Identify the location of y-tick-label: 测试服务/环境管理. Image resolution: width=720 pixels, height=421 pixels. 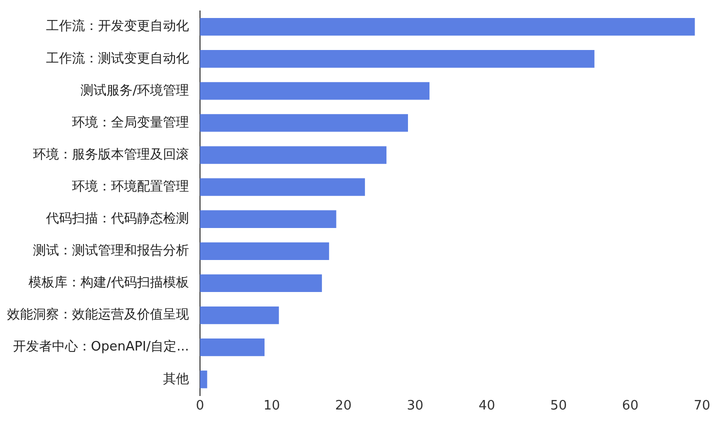
(134, 90).